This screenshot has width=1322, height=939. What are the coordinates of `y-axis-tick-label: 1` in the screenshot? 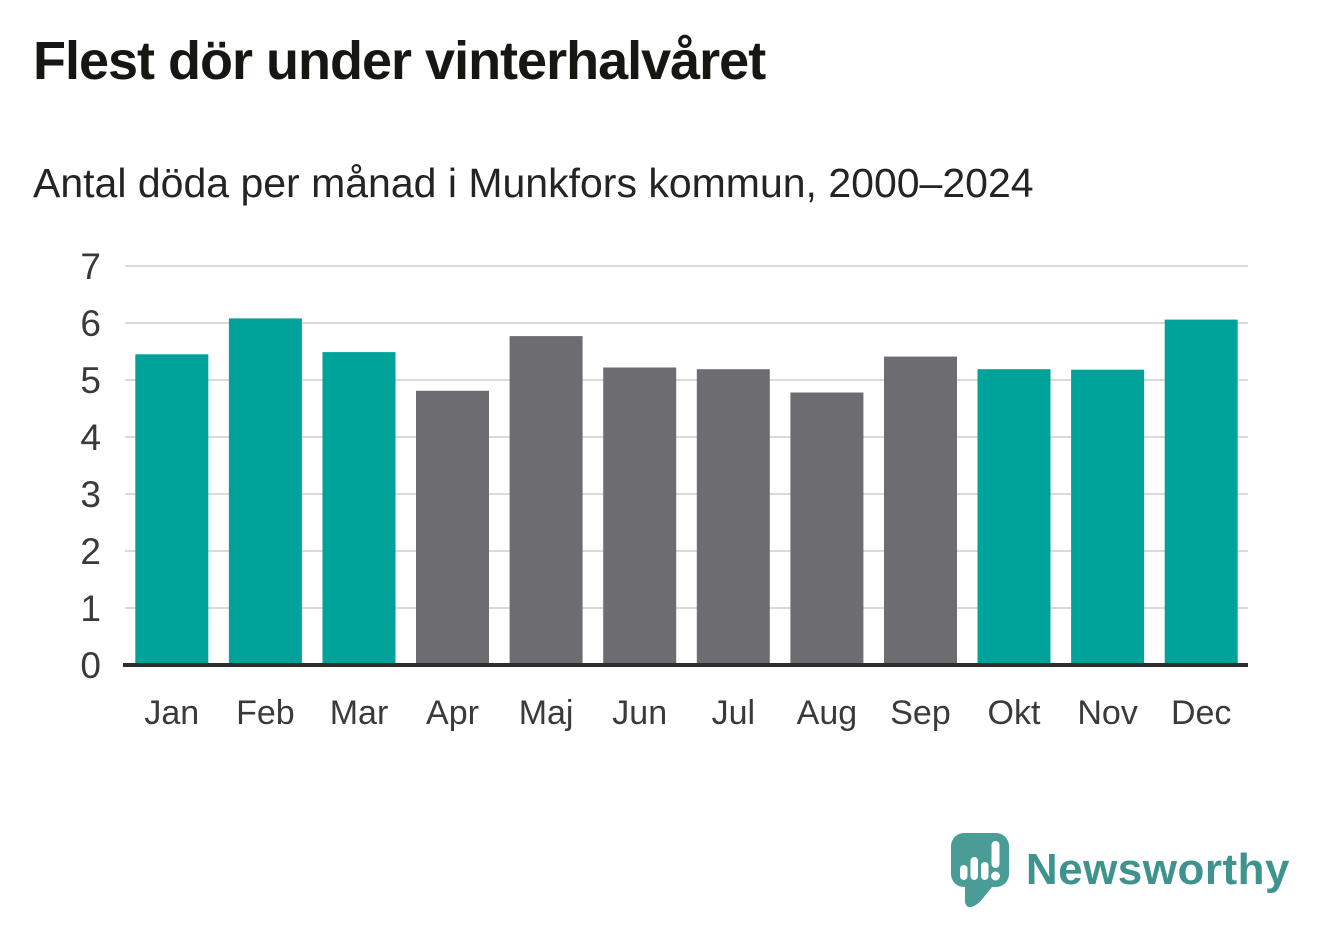 It's located at (90, 608).